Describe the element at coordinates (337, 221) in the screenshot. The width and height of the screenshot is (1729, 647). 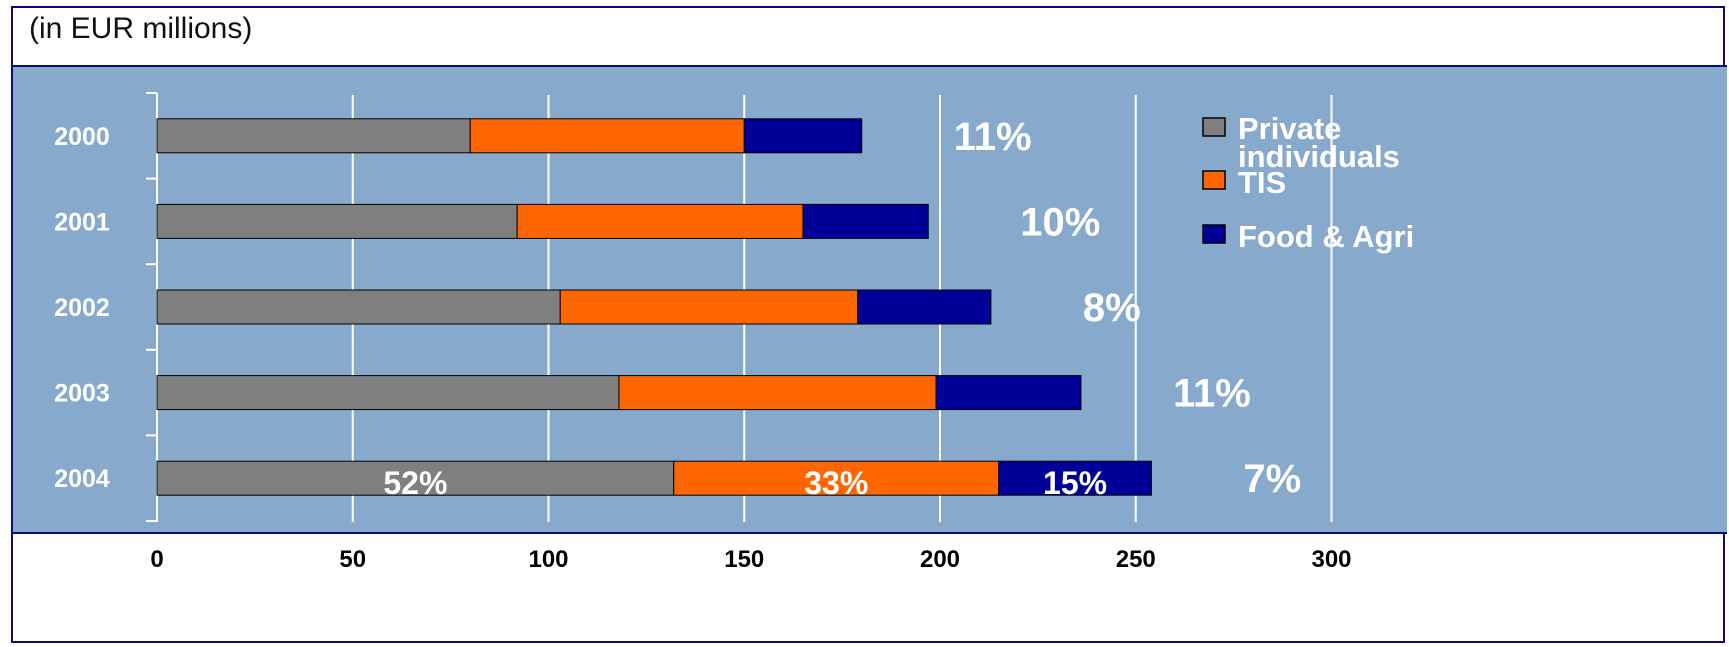
I see `bar-2001-private-individuals` at that location.